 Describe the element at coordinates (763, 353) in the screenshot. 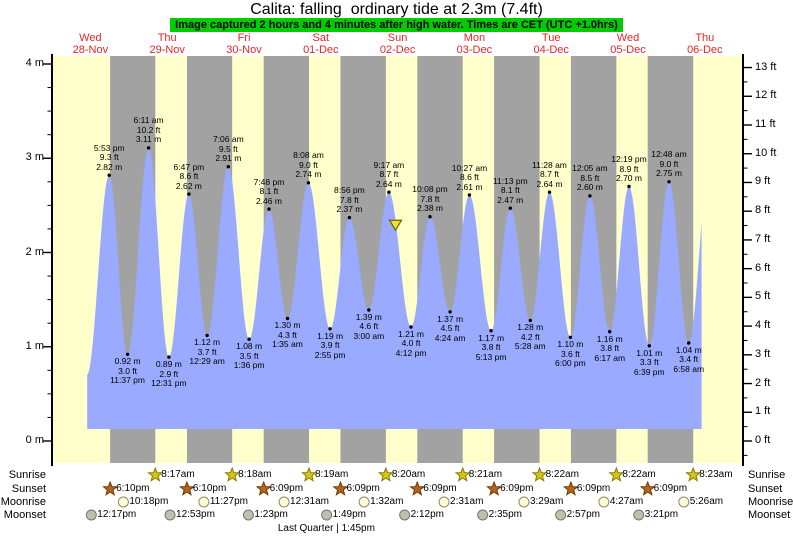

I see `right-axis-tick-label: 3 ft` at that location.